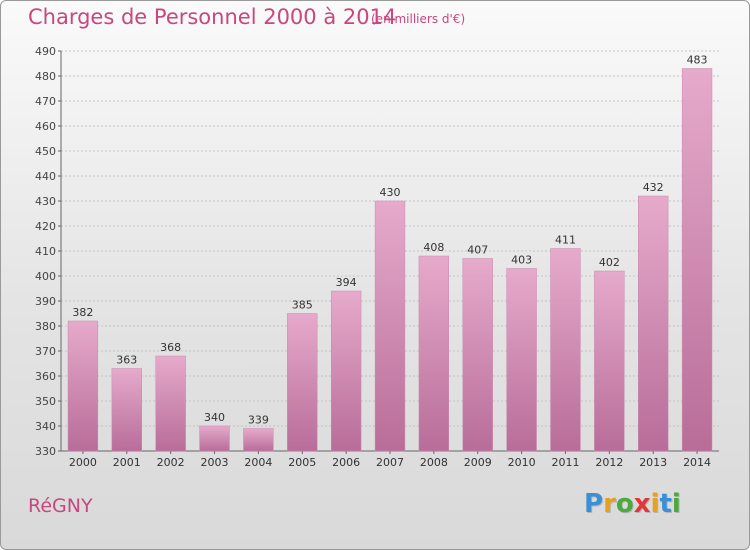 The width and height of the screenshot is (750, 550). What do you see at coordinates (45, 226) in the screenshot?
I see `y-tick-label: 420` at bounding box center [45, 226].